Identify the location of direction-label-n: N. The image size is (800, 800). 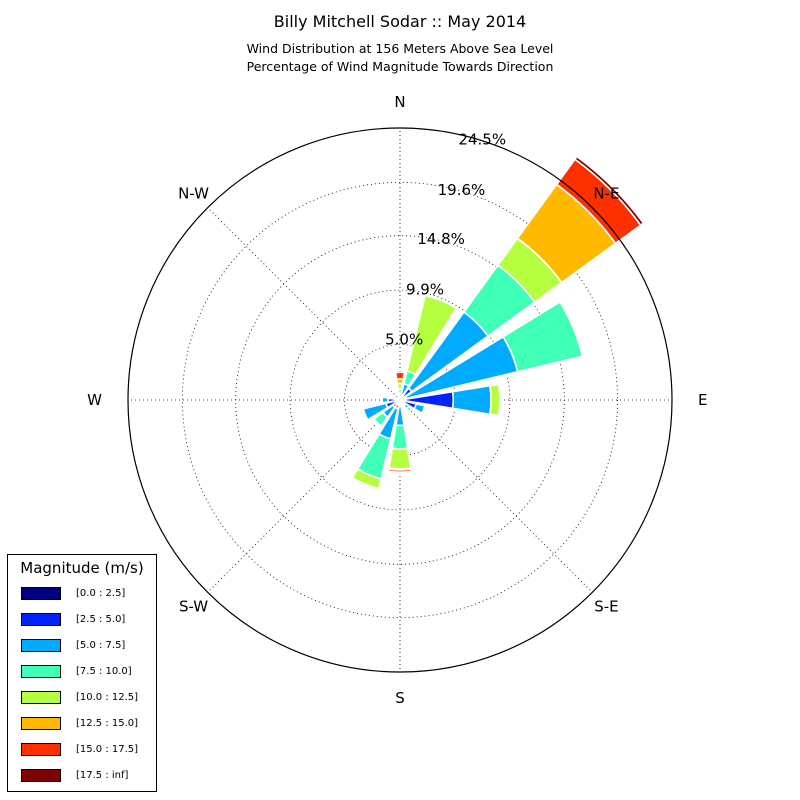
(399, 102).